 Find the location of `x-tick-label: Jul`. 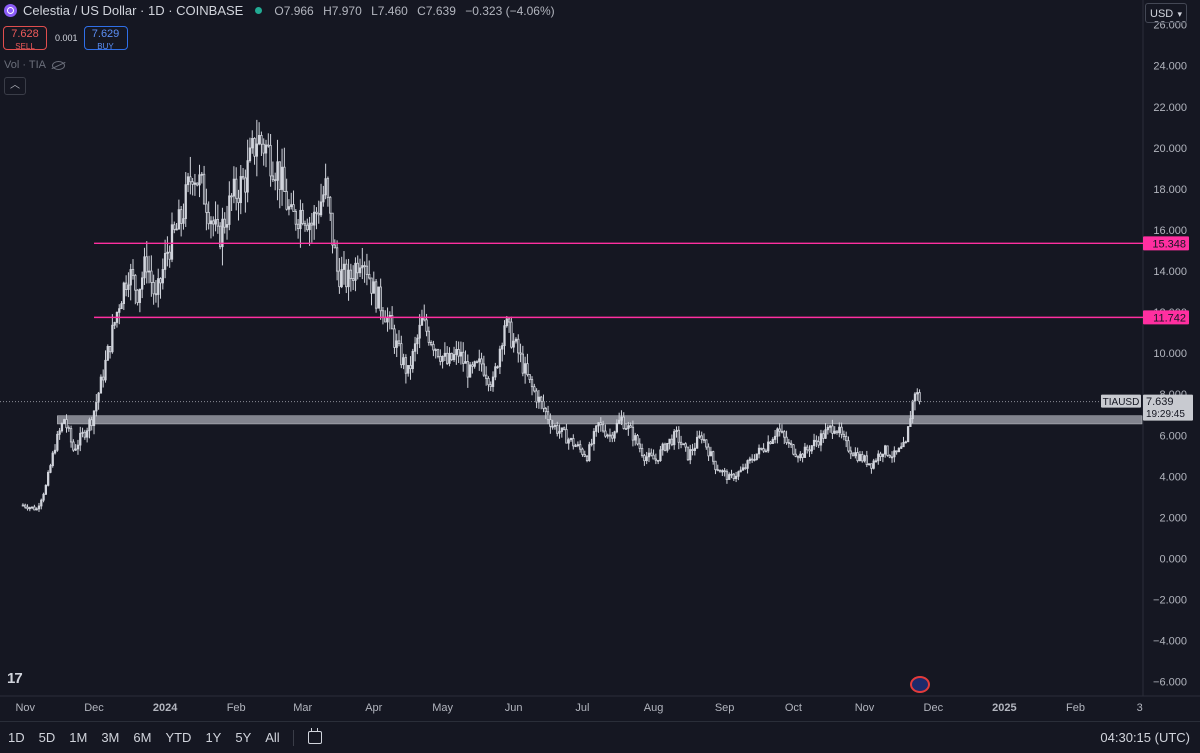

x-tick-label: Jul is located at coordinates (582, 708).